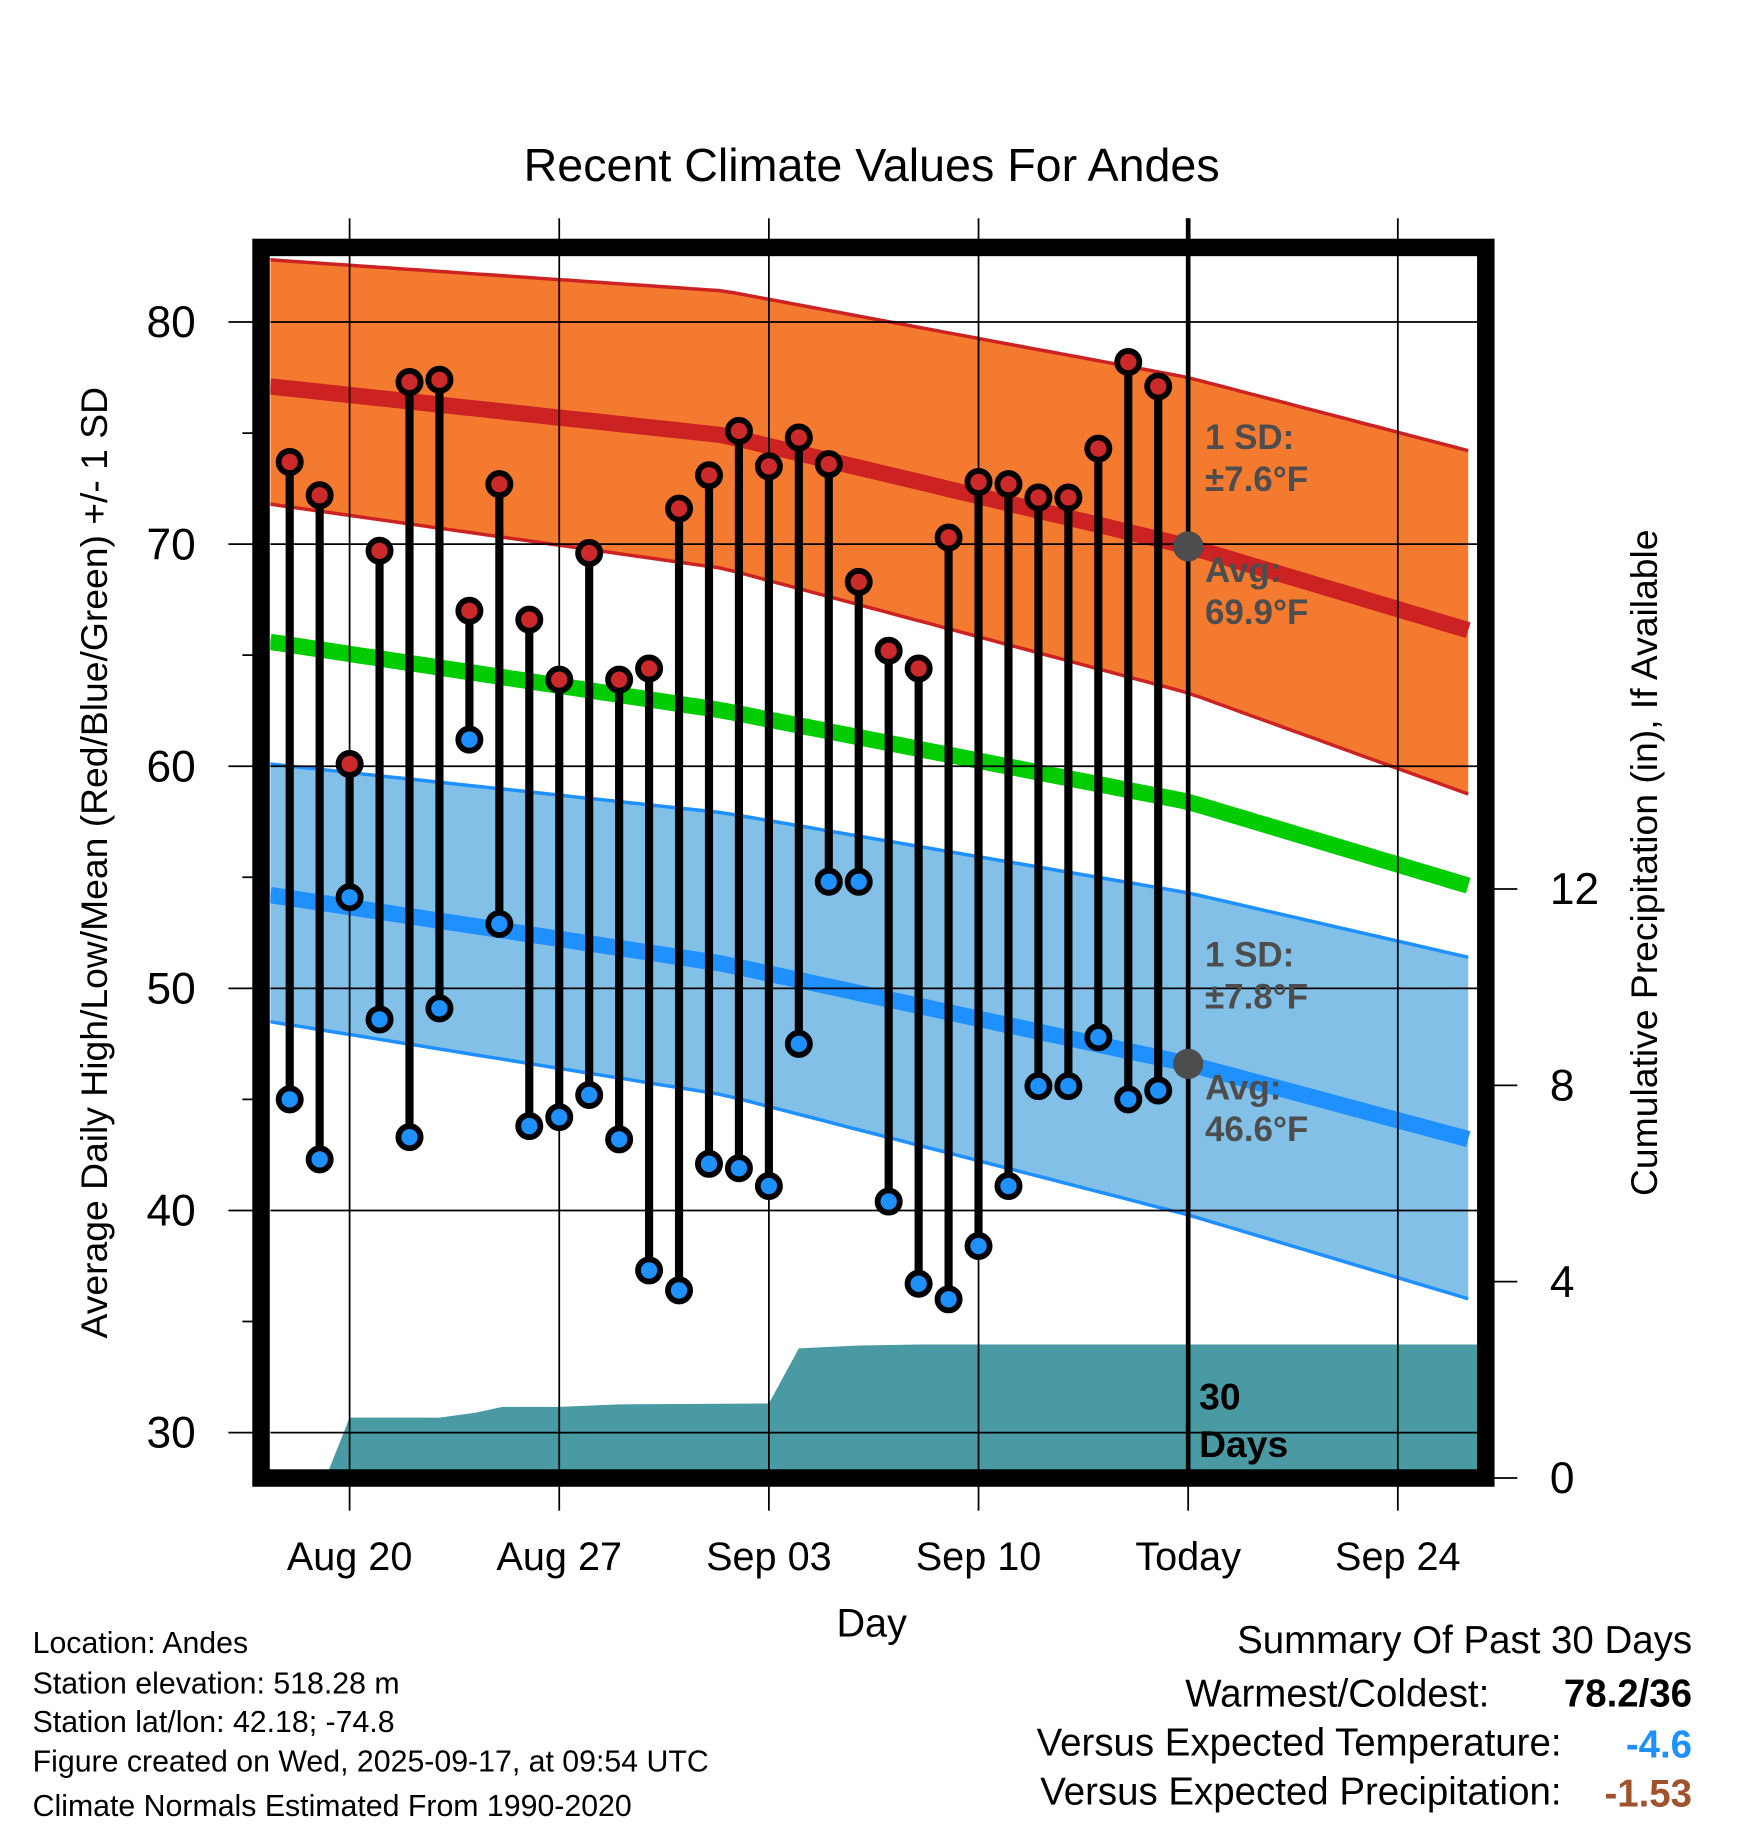  I want to click on low-sd-band-upper-edge, so click(869, 861).